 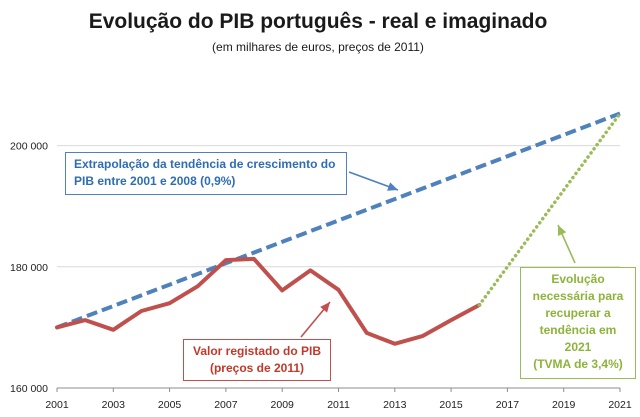 I want to click on x-tick-label: 2015, so click(x=451, y=405).